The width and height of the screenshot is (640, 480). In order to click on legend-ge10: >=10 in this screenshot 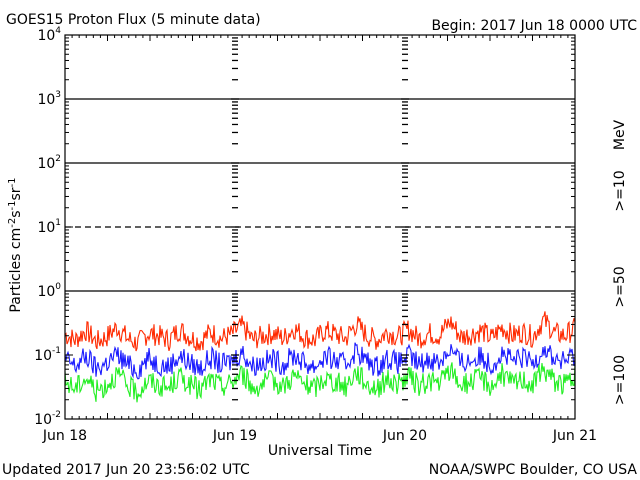, I will do `click(620, 190)`.